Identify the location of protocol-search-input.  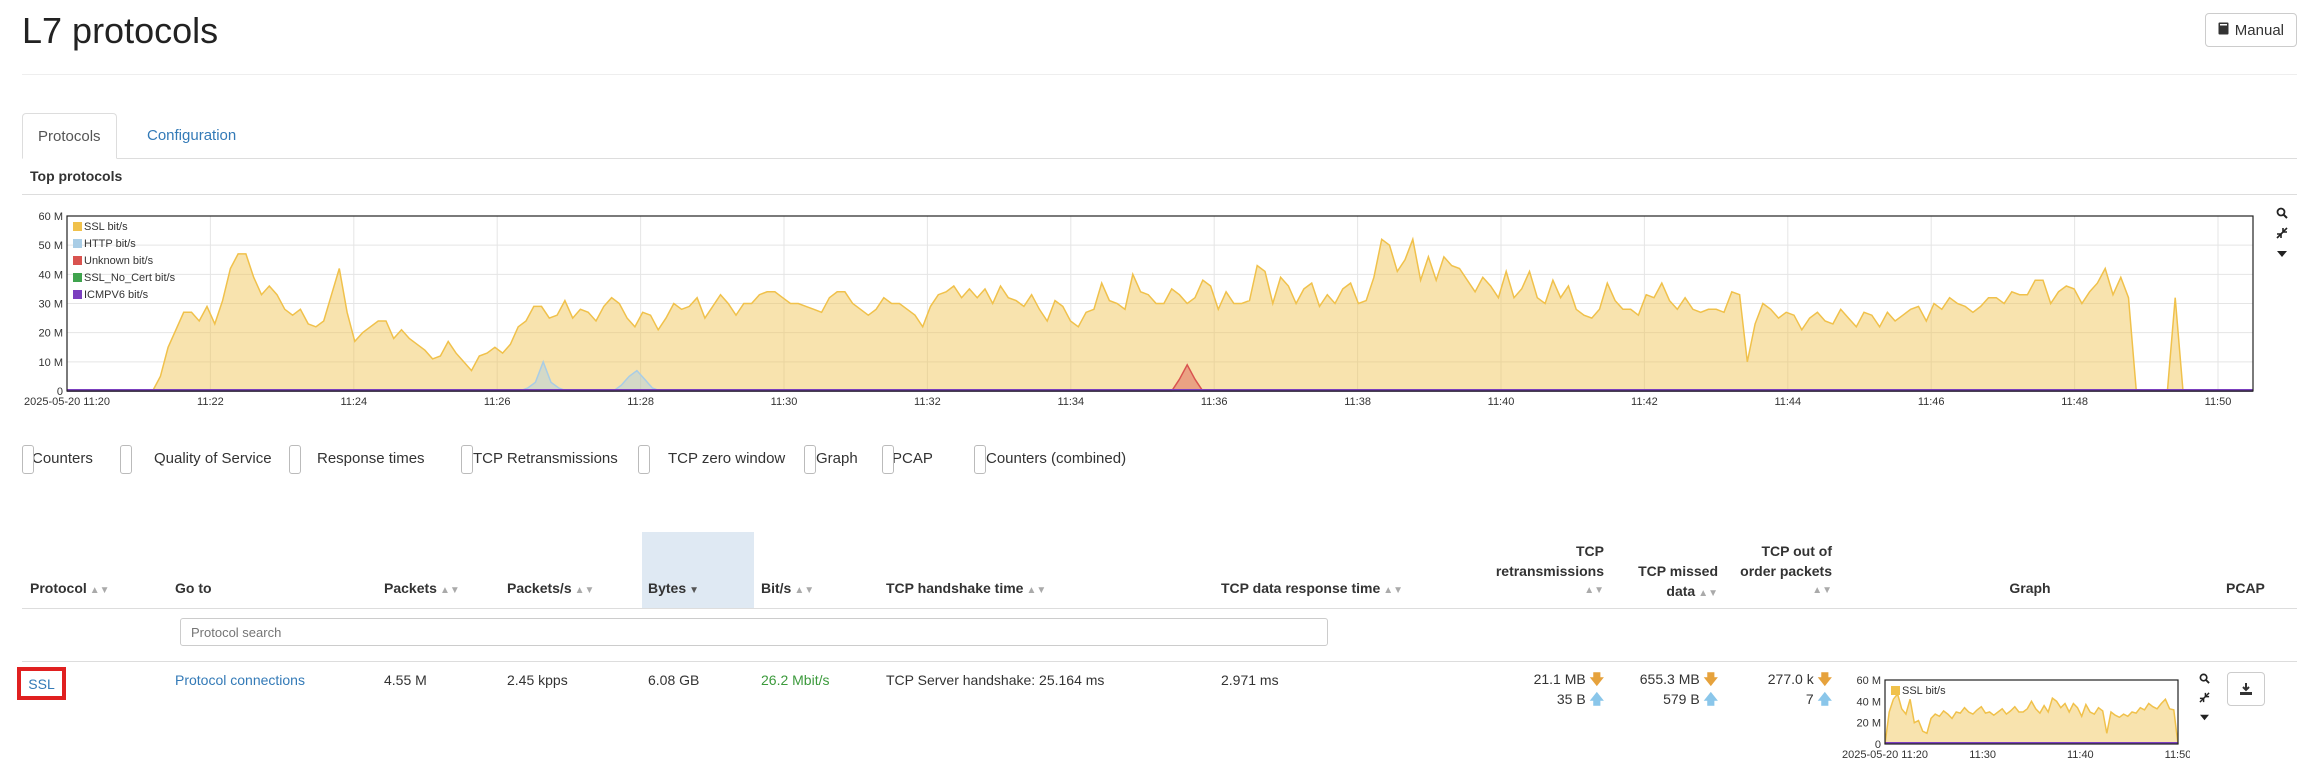
(754, 632).